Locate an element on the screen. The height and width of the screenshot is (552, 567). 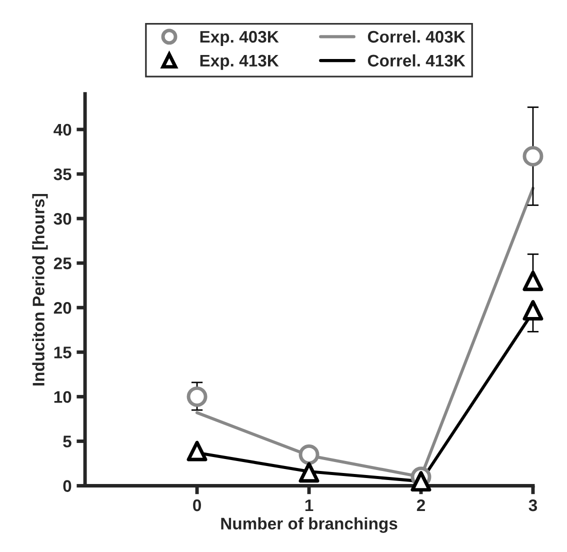
y-axis-title: Induciton Period [hours] is located at coordinates (40, 290).